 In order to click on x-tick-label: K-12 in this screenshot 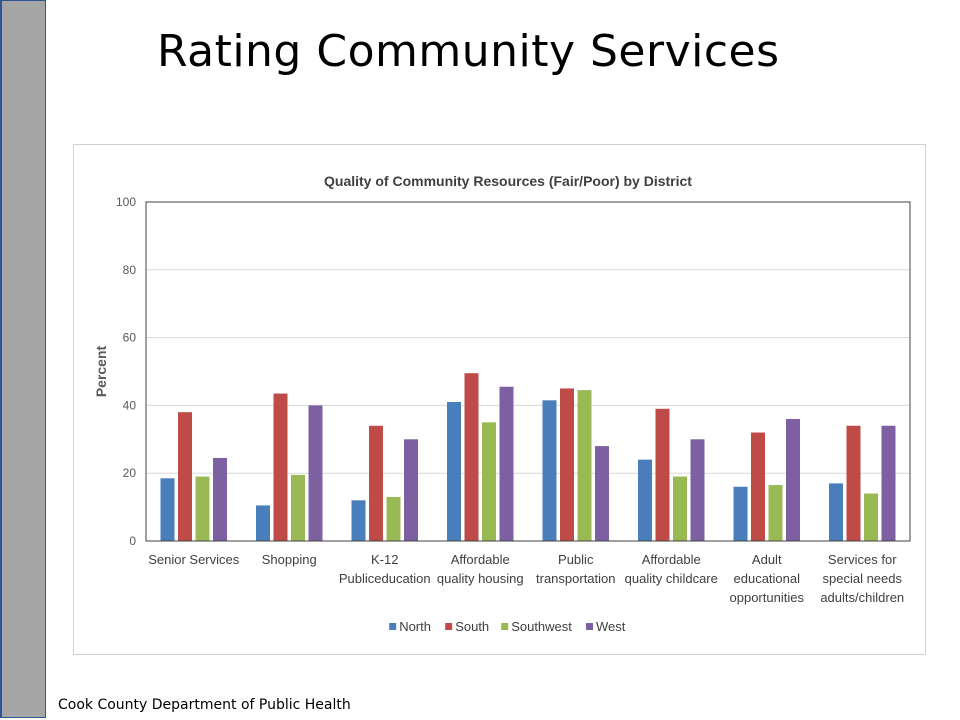, I will do `click(384, 559)`.